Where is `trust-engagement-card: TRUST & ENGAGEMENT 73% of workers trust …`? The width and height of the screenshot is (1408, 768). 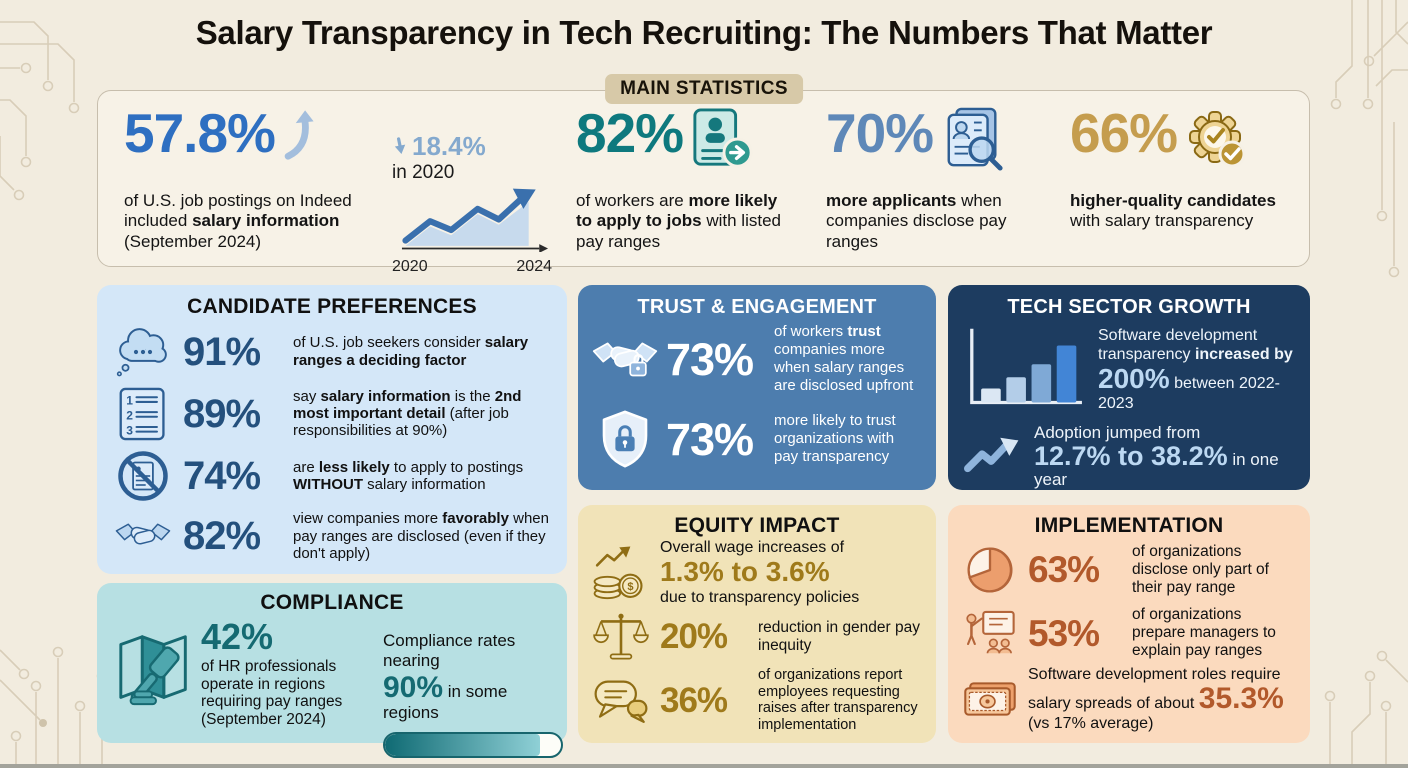
trust-engagement-card: TRUST & ENGAGEMENT 73% of workers trust … is located at coordinates (757, 387).